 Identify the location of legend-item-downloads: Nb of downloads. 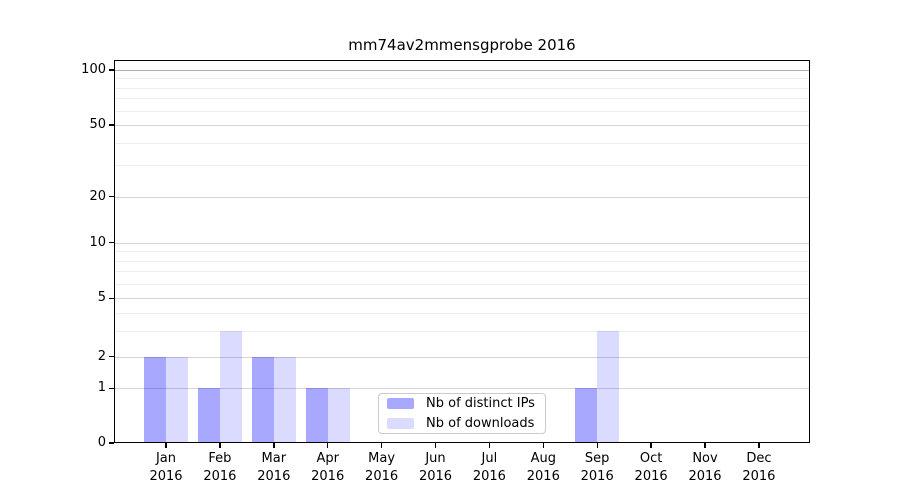
(466, 423).